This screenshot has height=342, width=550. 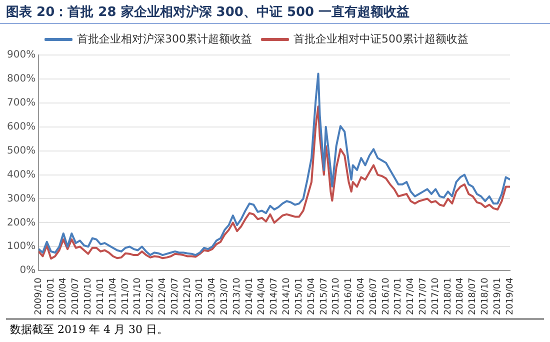 I want to click on y-tick-label: 900%, so click(x=21, y=55).